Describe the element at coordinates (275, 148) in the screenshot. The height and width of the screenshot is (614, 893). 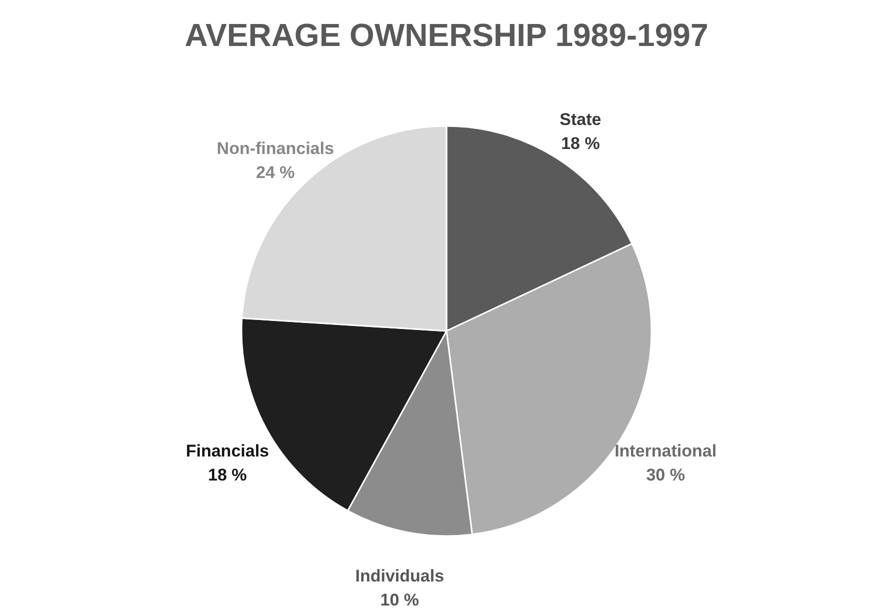
I see `slice-label: Non-financials` at that location.